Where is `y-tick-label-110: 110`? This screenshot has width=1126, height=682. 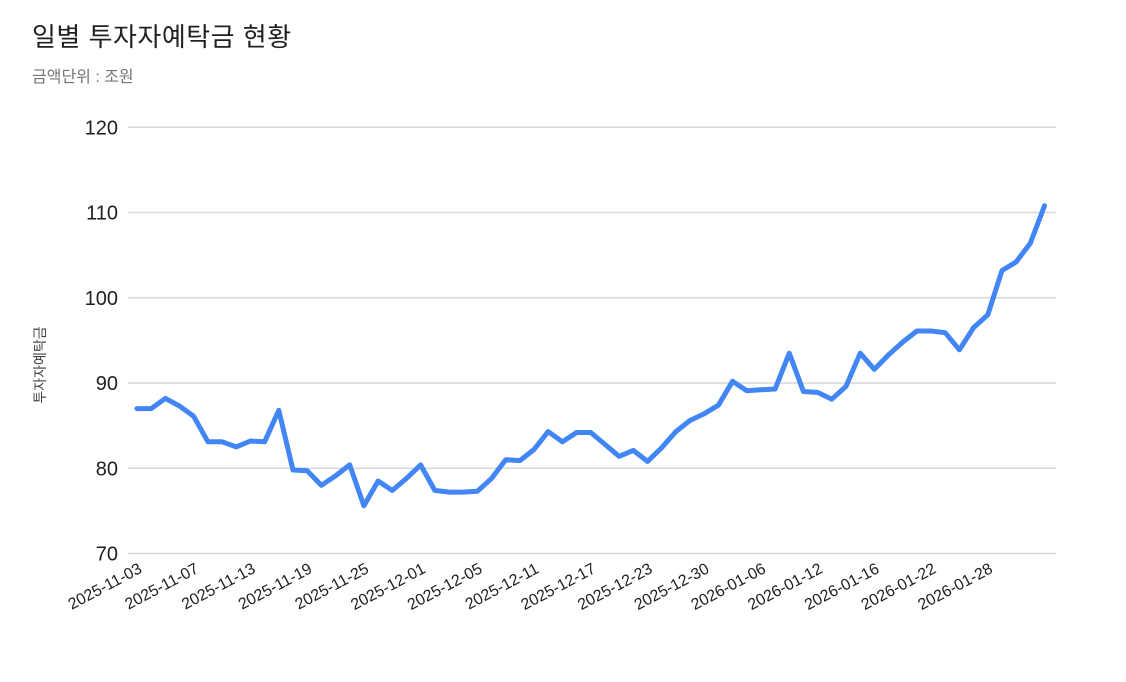
y-tick-label-110: 110 is located at coordinates (102, 214).